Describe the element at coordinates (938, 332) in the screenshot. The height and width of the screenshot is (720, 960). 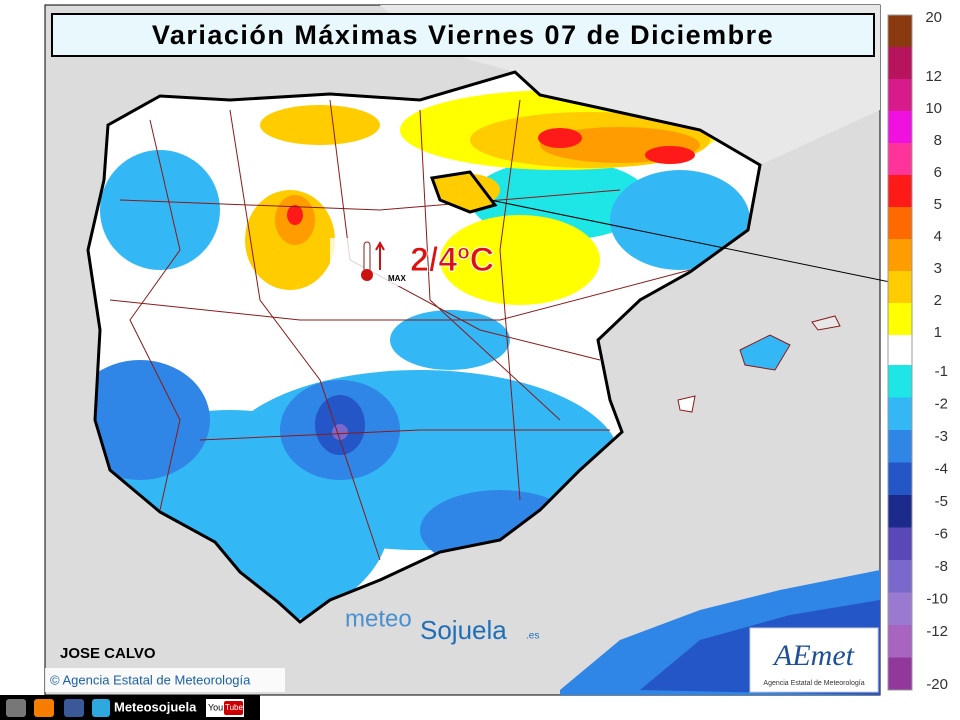
I see `legend-label: 1` at that location.